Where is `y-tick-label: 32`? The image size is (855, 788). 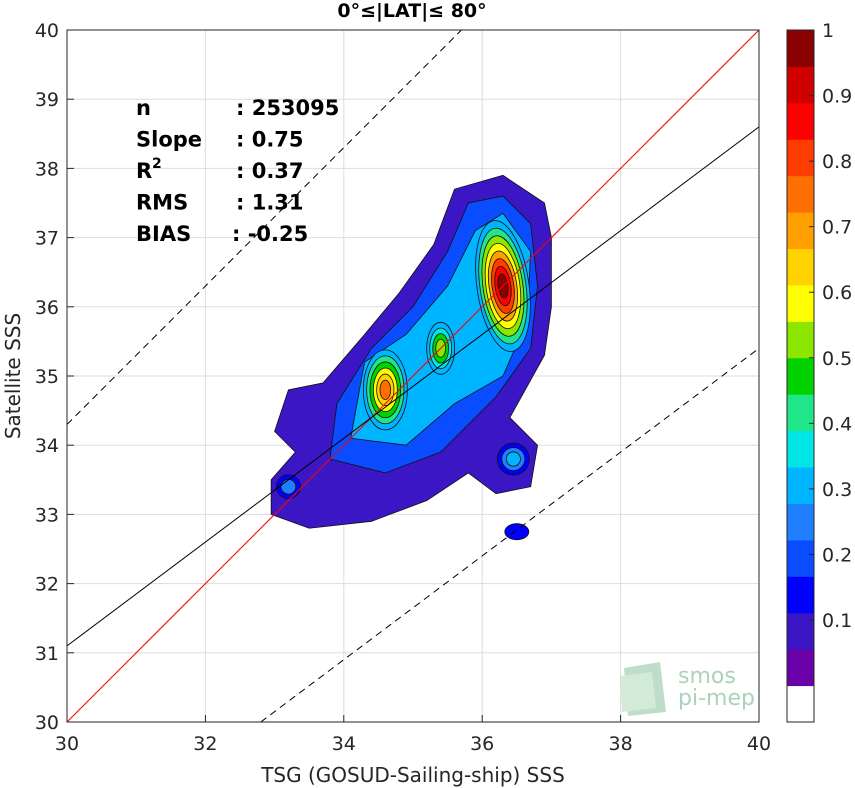
y-tick-label: 32 is located at coordinates (47, 585).